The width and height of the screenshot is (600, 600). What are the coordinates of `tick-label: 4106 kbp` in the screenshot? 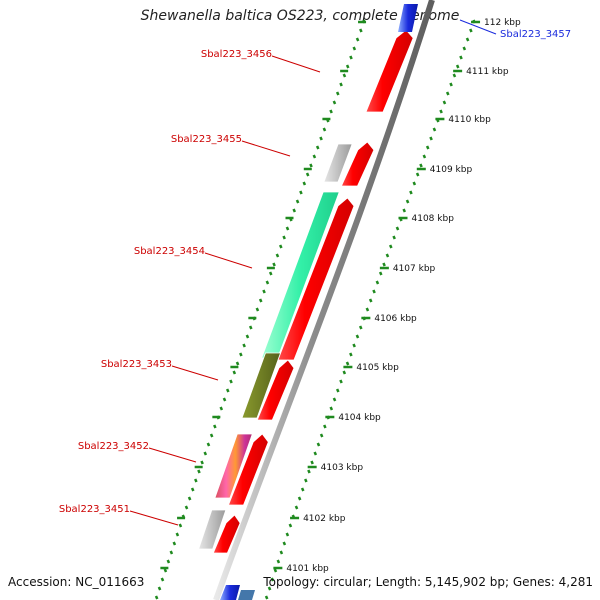 It's located at (395, 319).